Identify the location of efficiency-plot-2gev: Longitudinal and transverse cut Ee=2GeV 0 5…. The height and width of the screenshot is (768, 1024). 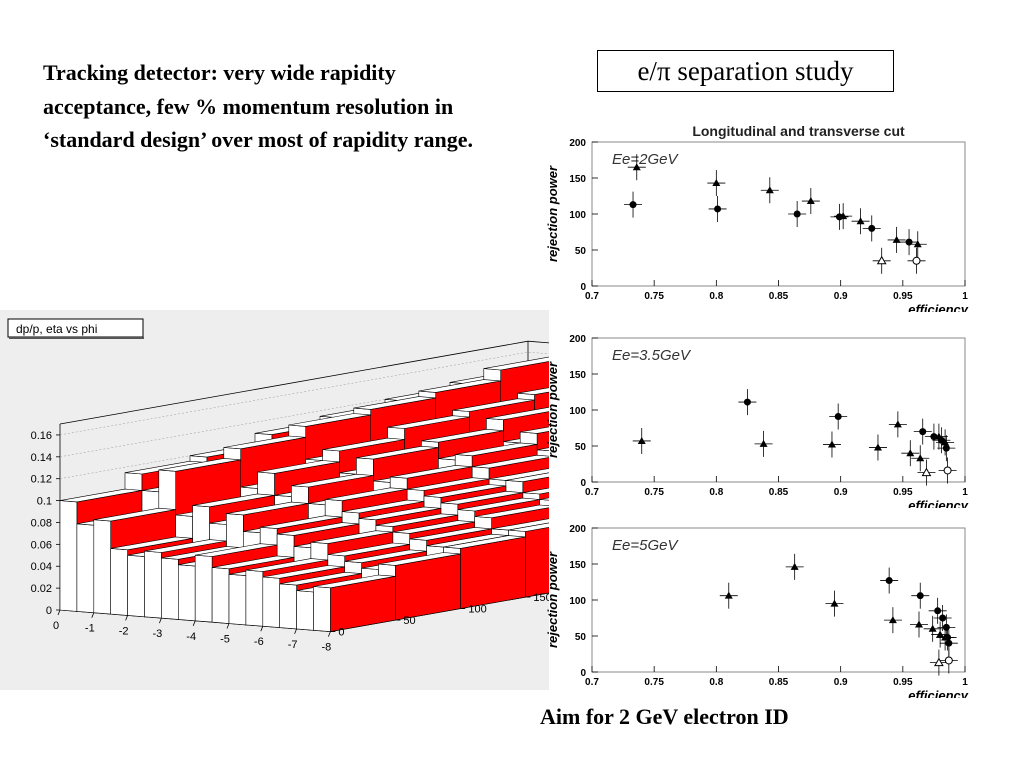
(757, 217).